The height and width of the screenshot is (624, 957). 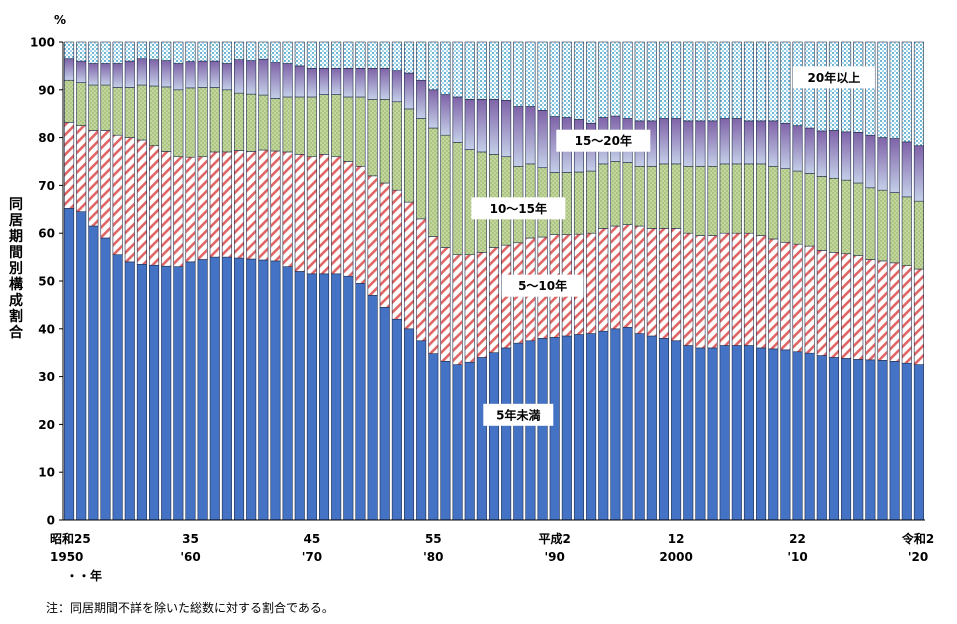 I want to click on y-tick-label-7: 70, so click(x=46, y=186).